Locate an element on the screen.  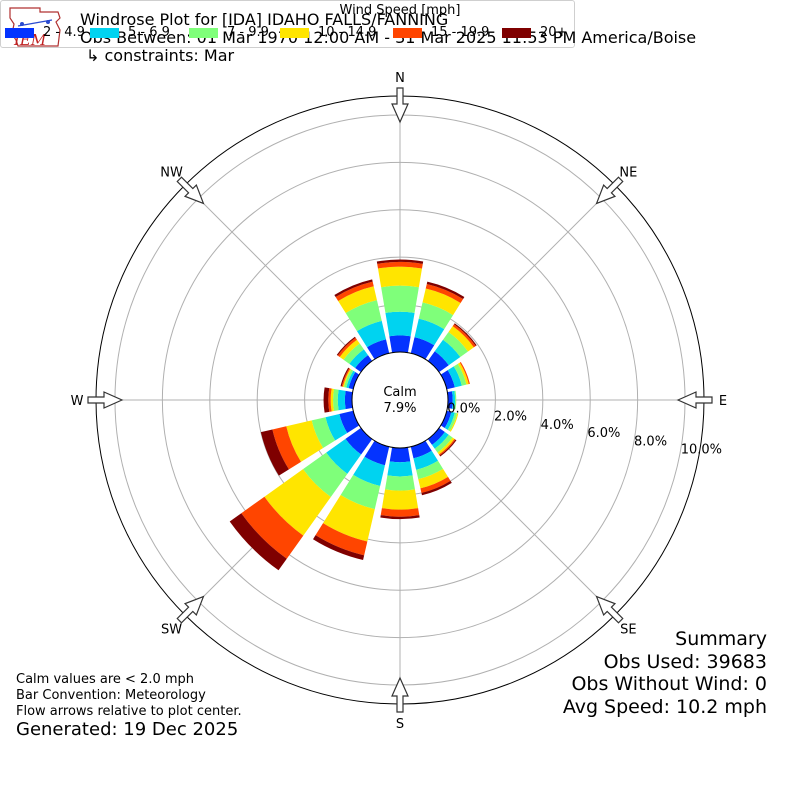
radial-tick-label: 0.0% is located at coordinates (463, 408).